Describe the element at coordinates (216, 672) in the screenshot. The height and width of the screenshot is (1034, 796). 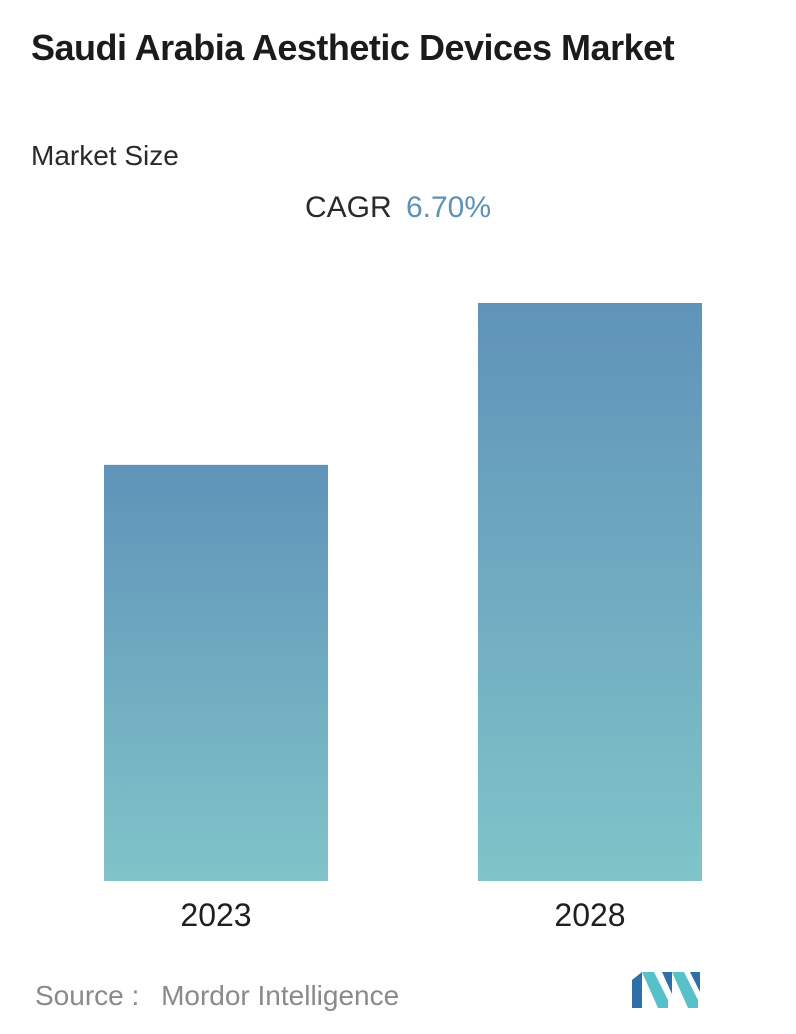
I see `bar-2023` at that location.